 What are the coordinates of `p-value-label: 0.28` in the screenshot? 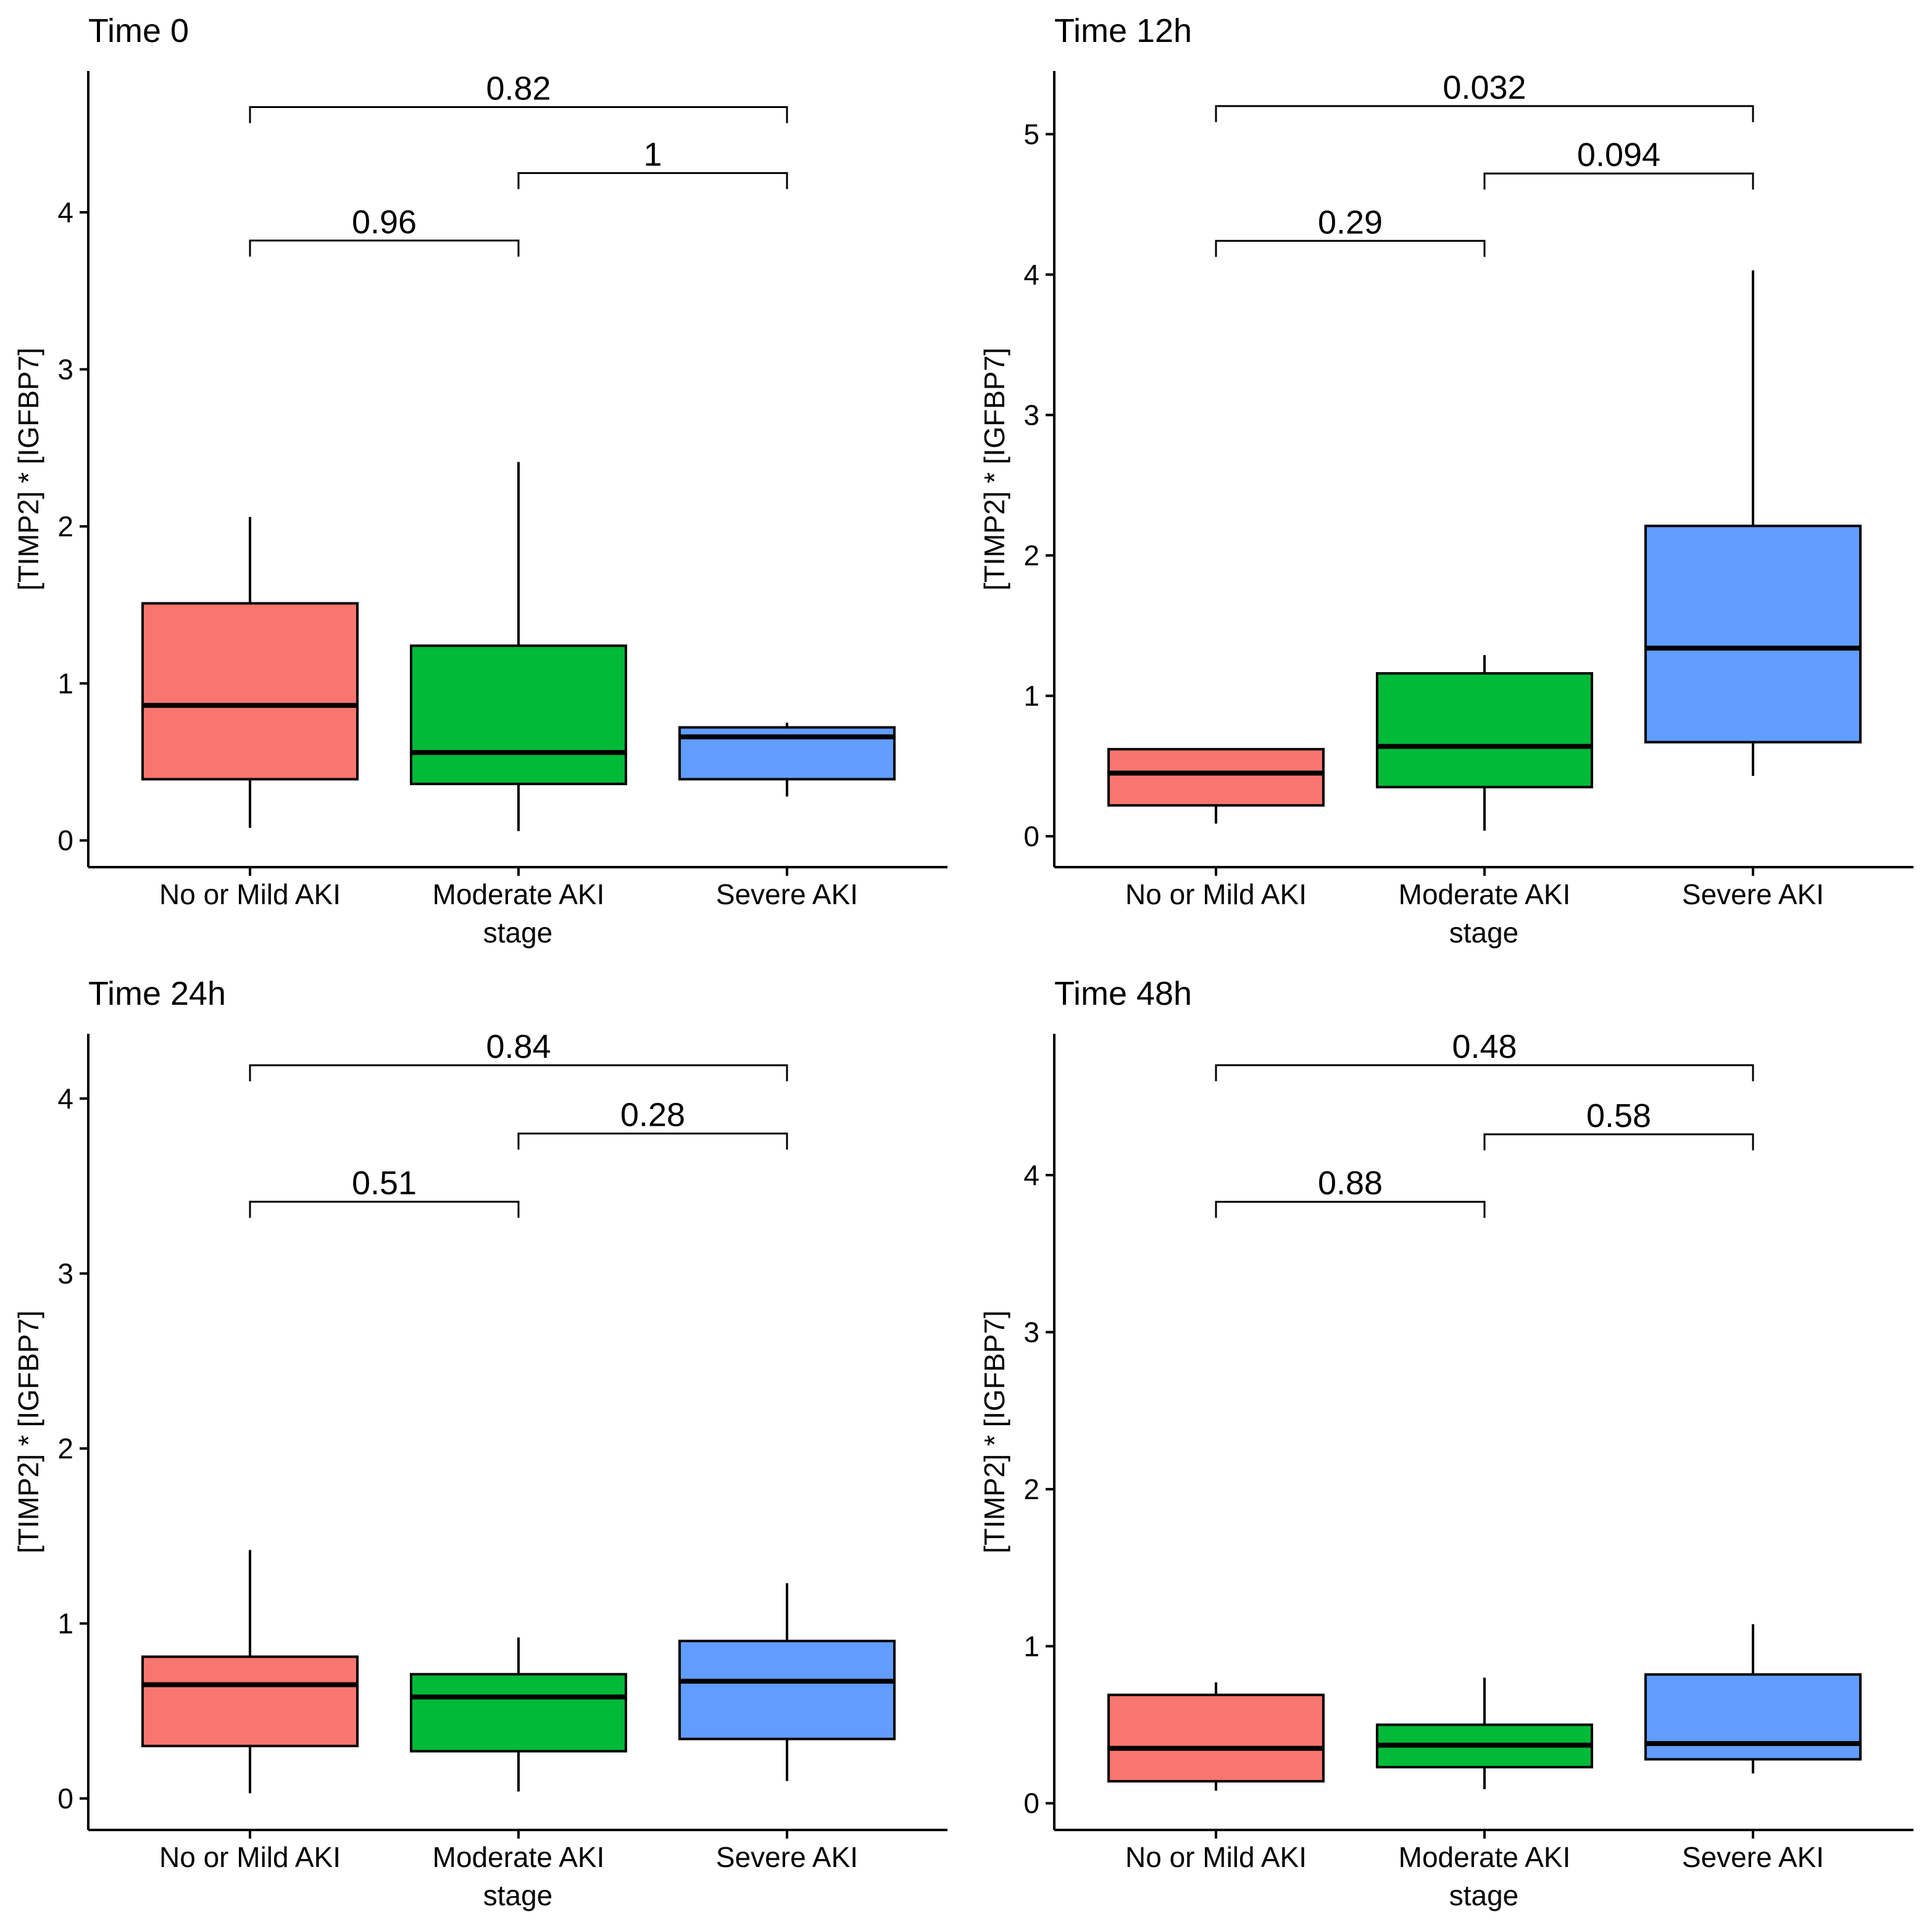 It's located at (652, 1116).